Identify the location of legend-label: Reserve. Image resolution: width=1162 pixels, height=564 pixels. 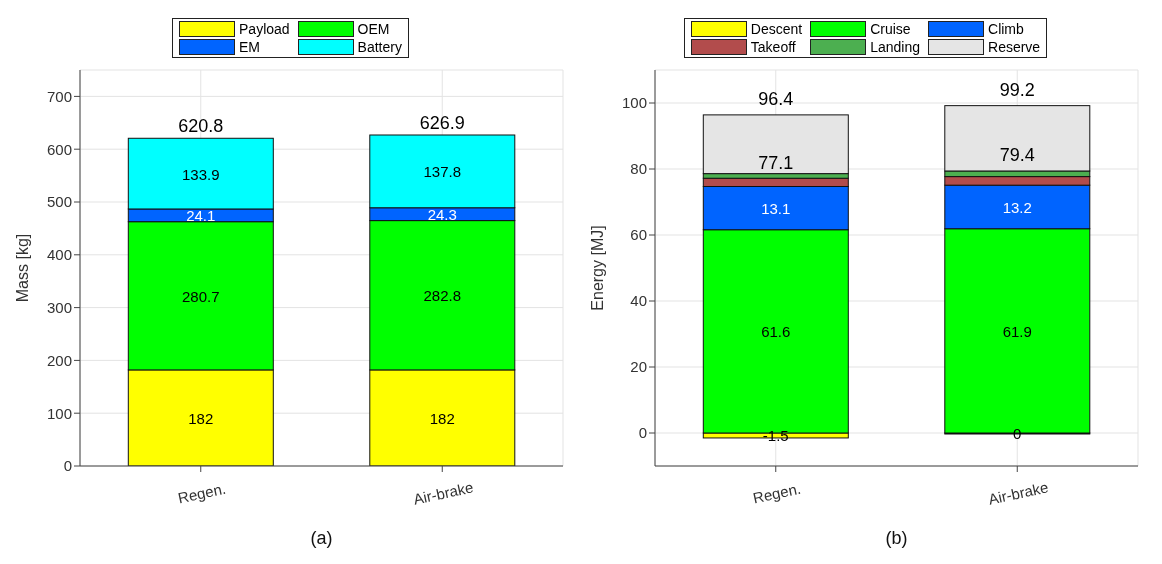
(1014, 47).